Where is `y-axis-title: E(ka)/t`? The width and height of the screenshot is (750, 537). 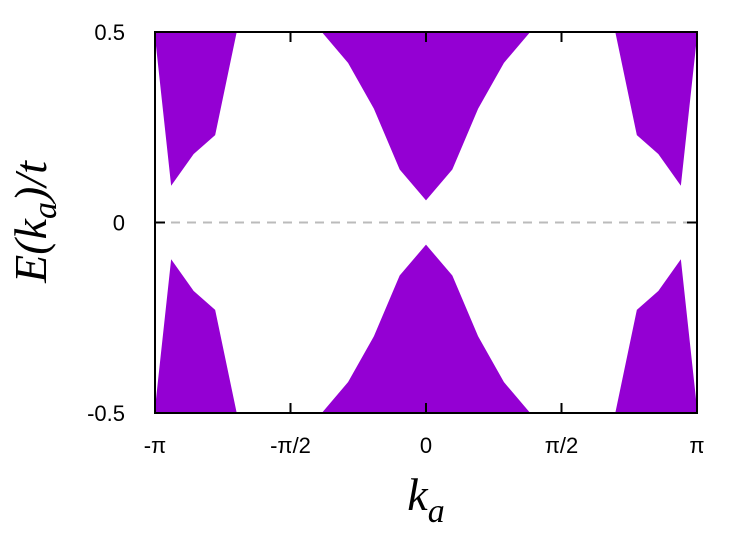
y-axis-title: E(ka)/t is located at coordinates (34, 222).